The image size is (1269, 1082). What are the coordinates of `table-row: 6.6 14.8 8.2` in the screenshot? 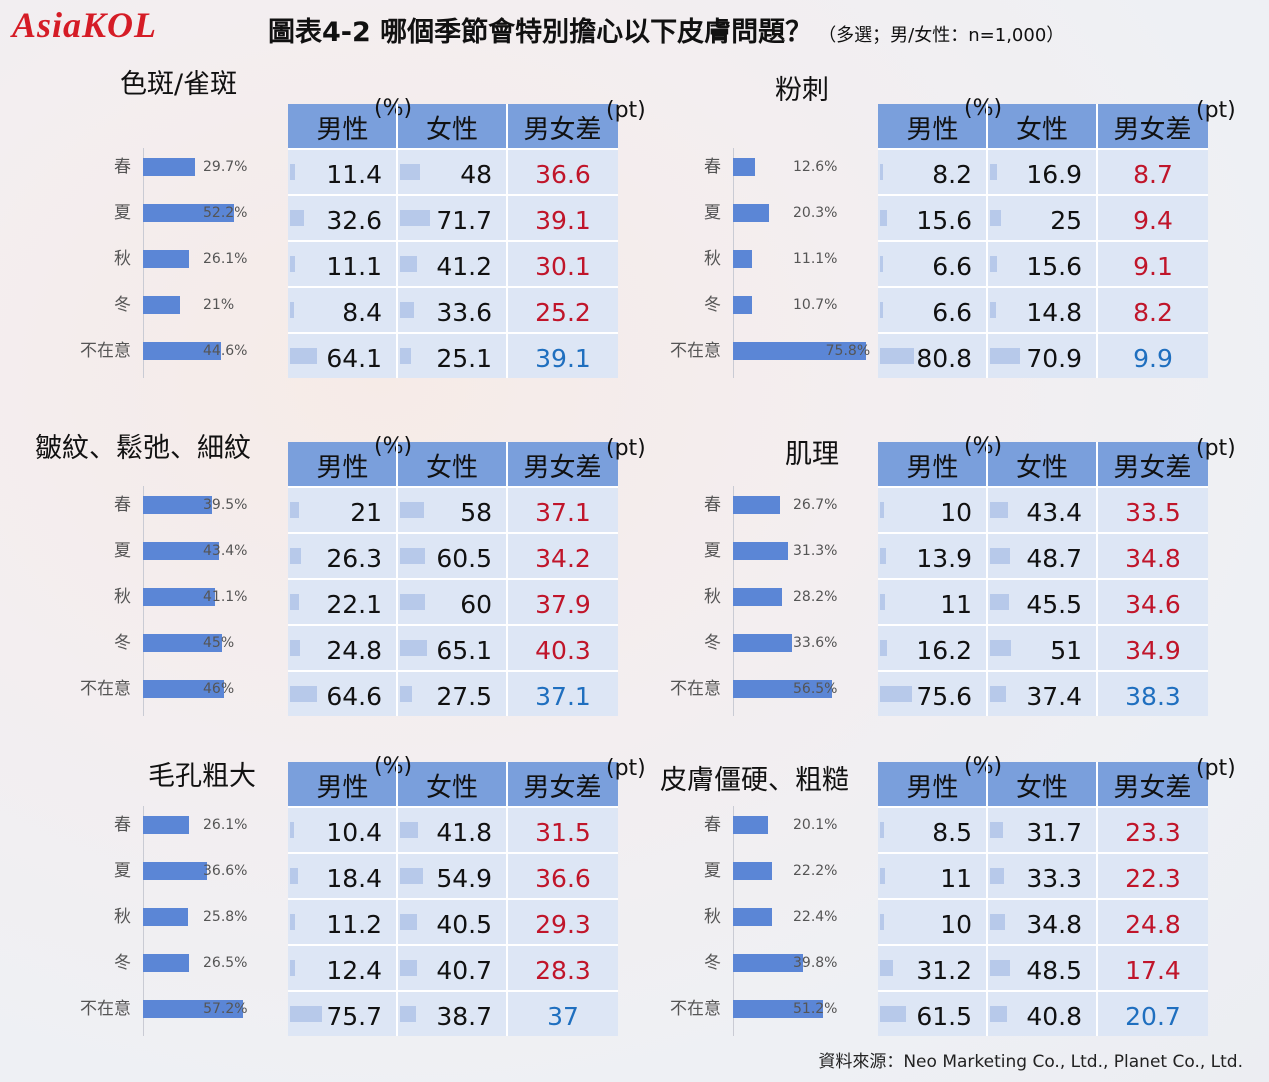 It's located at (1043, 310).